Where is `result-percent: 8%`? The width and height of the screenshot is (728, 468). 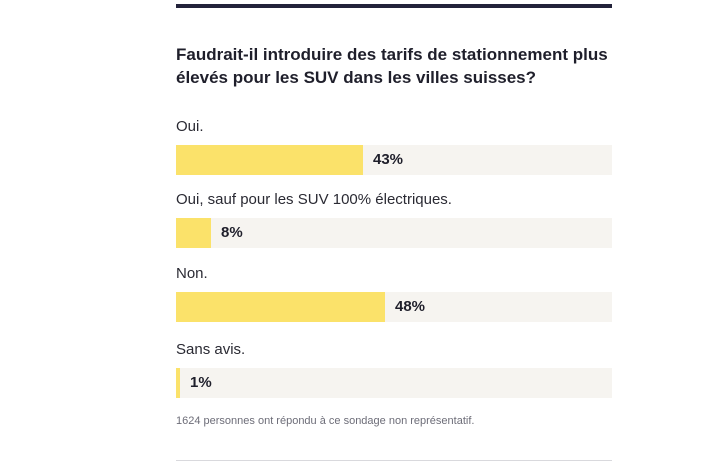 result-percent: 8% is located at coordinates (232, 232).